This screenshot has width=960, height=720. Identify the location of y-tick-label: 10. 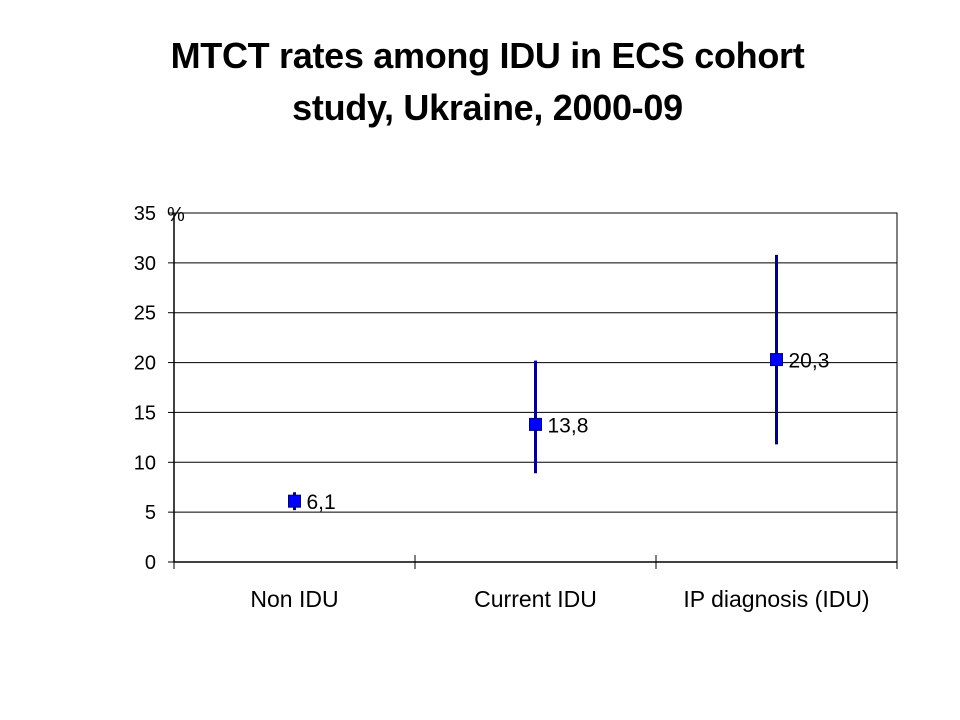
(145, 463).